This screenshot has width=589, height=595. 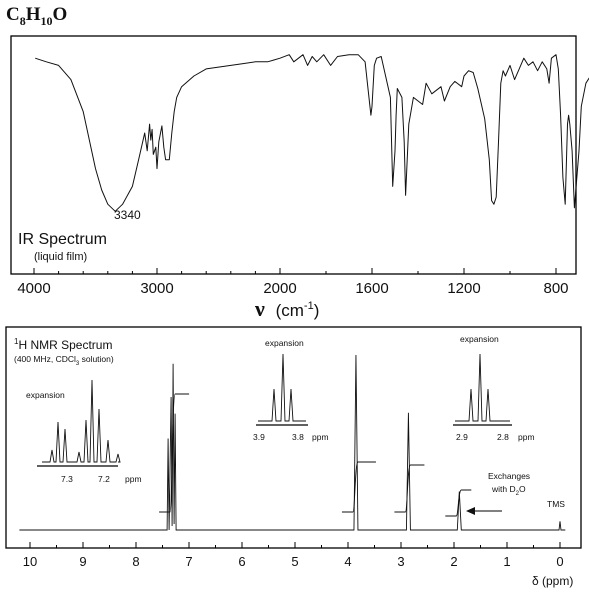 I want to click on nmr-title: 1H NMR Spectrum, so click(x=63, y=344).